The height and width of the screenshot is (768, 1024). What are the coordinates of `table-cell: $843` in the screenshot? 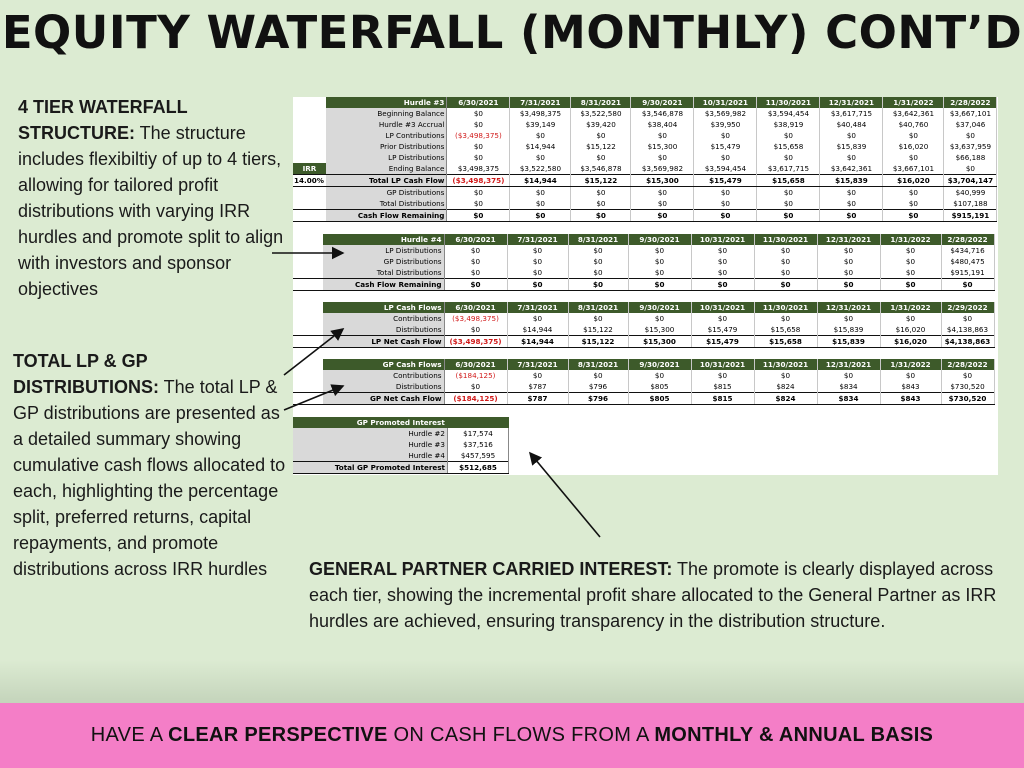 It's located at (911, 398).